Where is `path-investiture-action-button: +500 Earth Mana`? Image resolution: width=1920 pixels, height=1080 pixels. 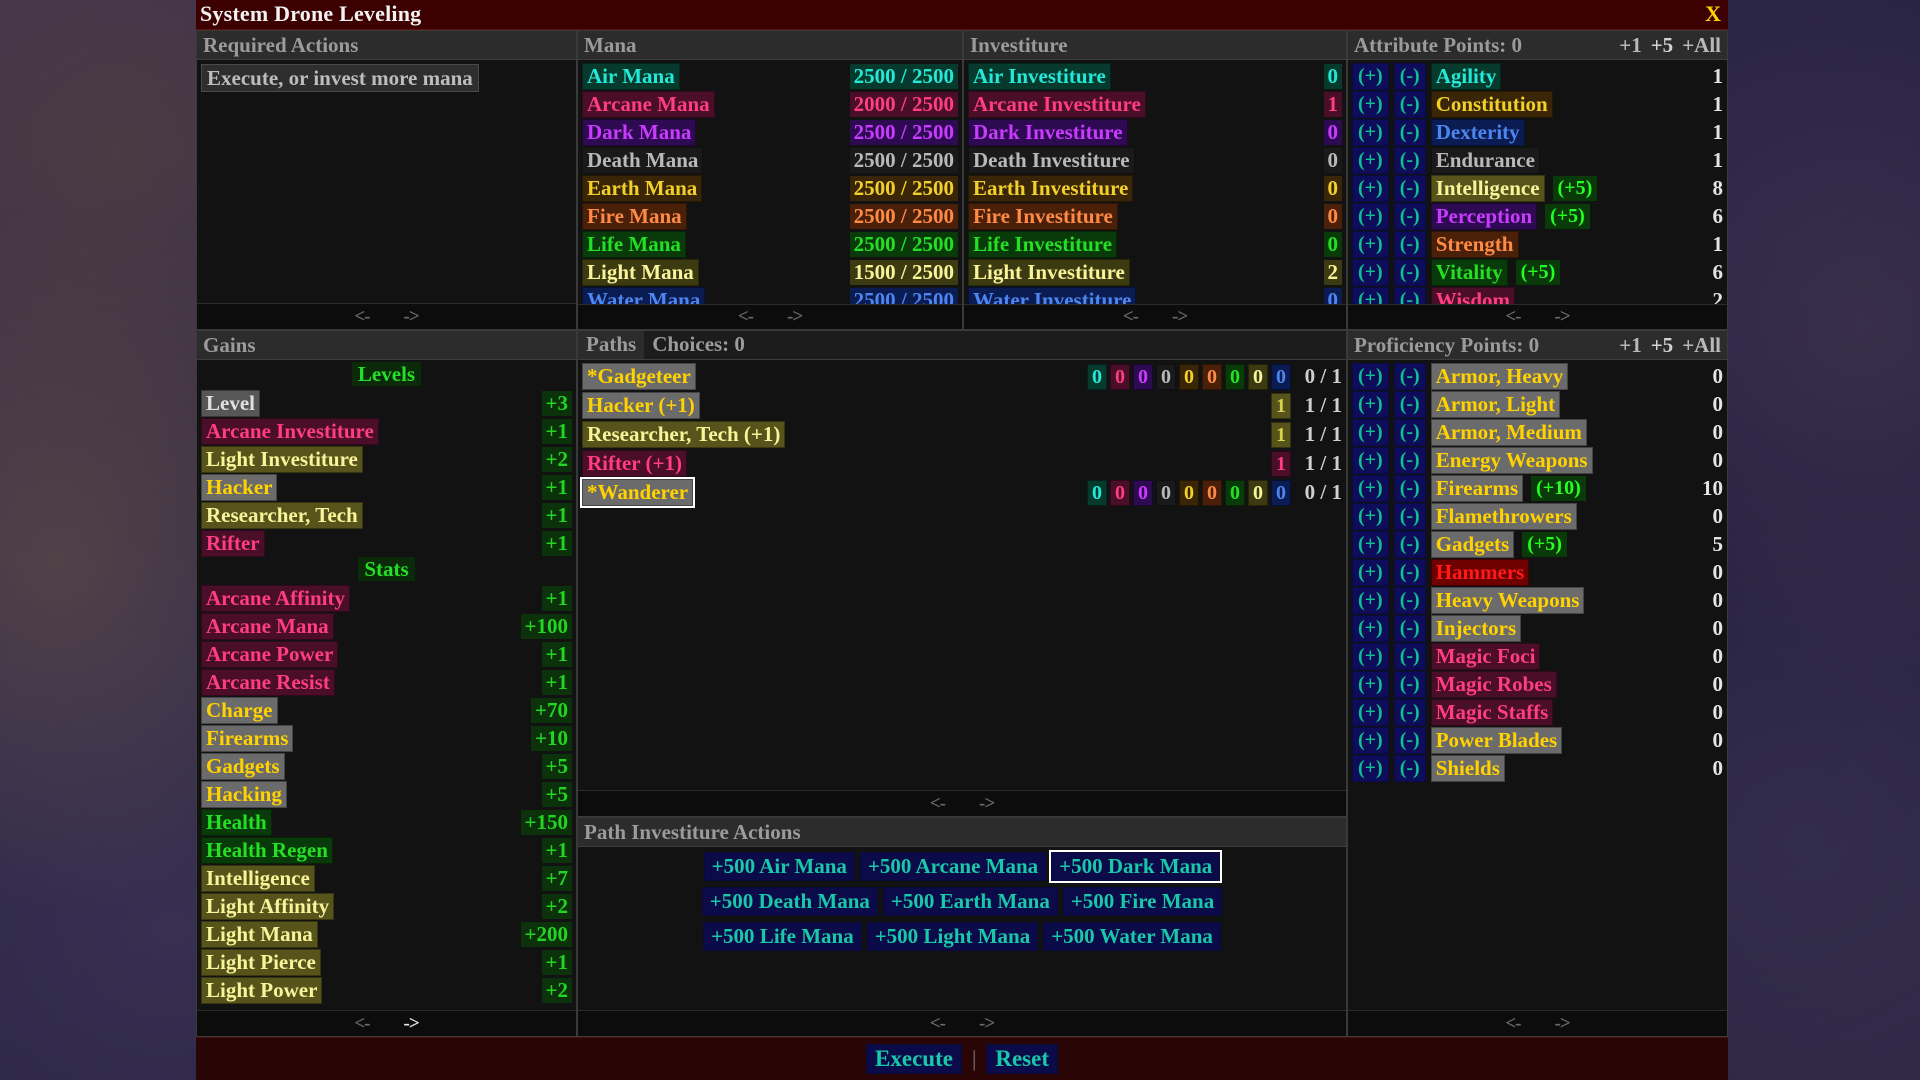 path-investiture-action-button: +500 Earth Mana is located at coordinates (970, 901).